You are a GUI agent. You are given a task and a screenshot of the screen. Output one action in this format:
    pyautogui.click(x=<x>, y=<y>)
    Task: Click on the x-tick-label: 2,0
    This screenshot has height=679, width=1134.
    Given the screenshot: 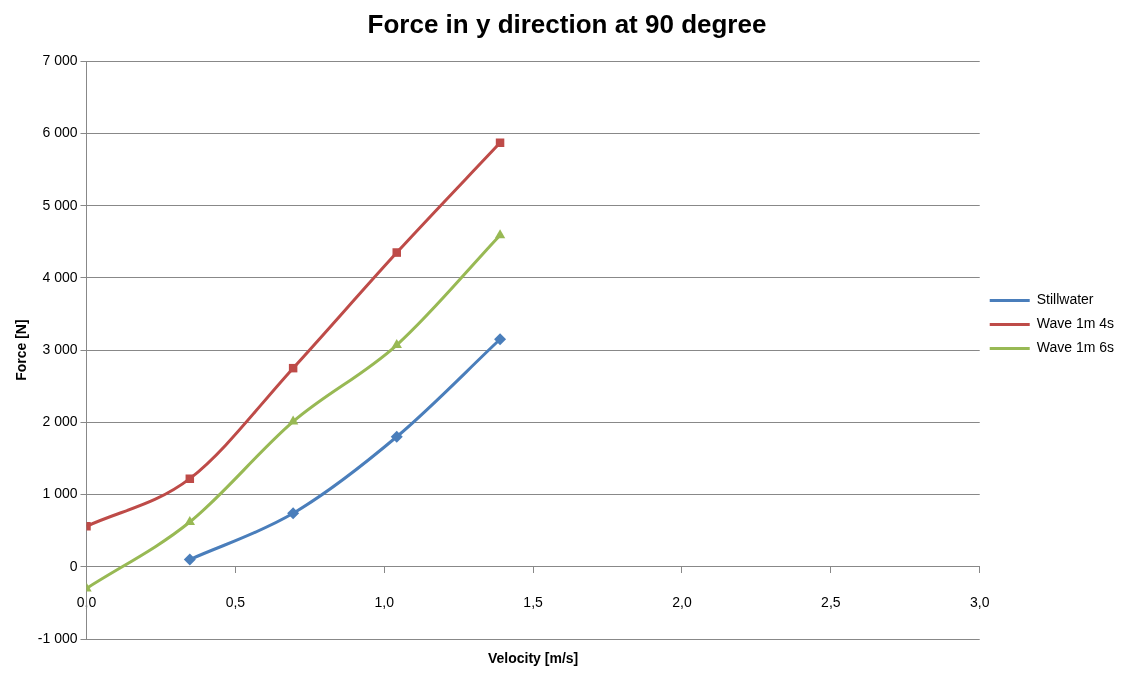 What is the action you would take?
    pyautogui.click(x=682, y=602)
    